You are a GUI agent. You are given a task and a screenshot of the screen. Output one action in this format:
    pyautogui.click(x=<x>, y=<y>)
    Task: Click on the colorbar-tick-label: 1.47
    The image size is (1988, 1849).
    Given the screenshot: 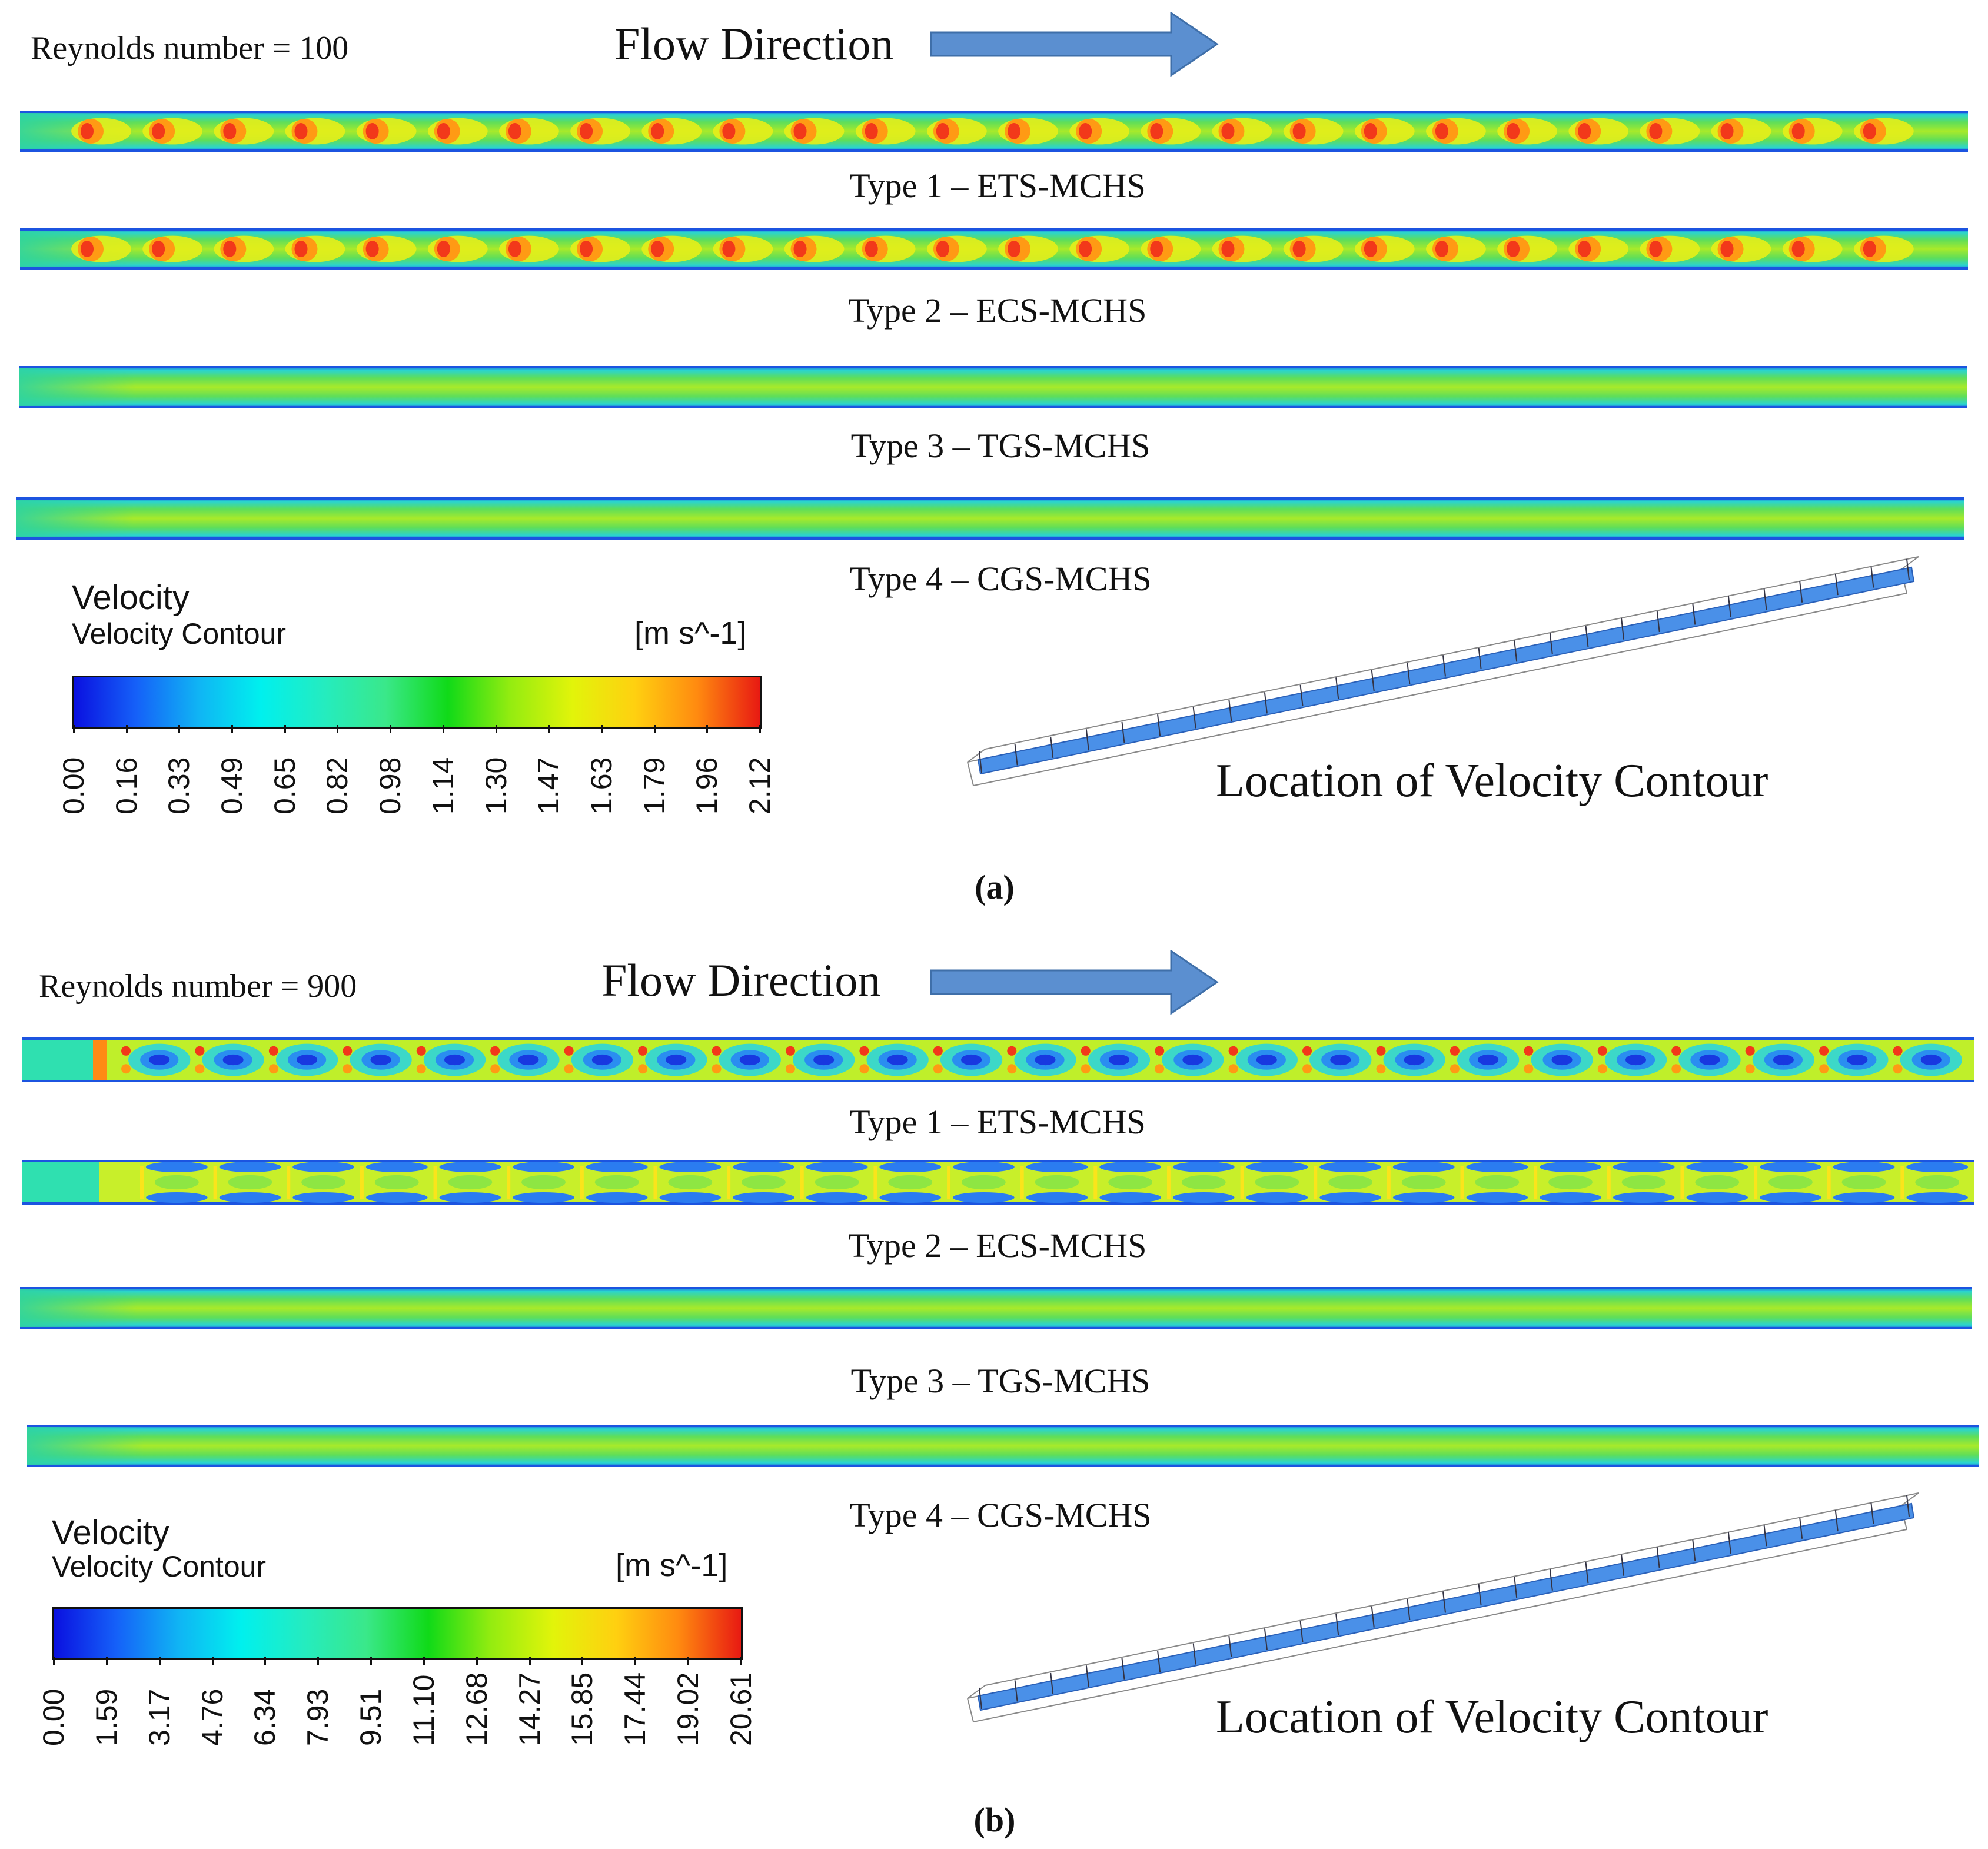 What is the action you would take?
    pyautogui.click(x=549, y=785)
    